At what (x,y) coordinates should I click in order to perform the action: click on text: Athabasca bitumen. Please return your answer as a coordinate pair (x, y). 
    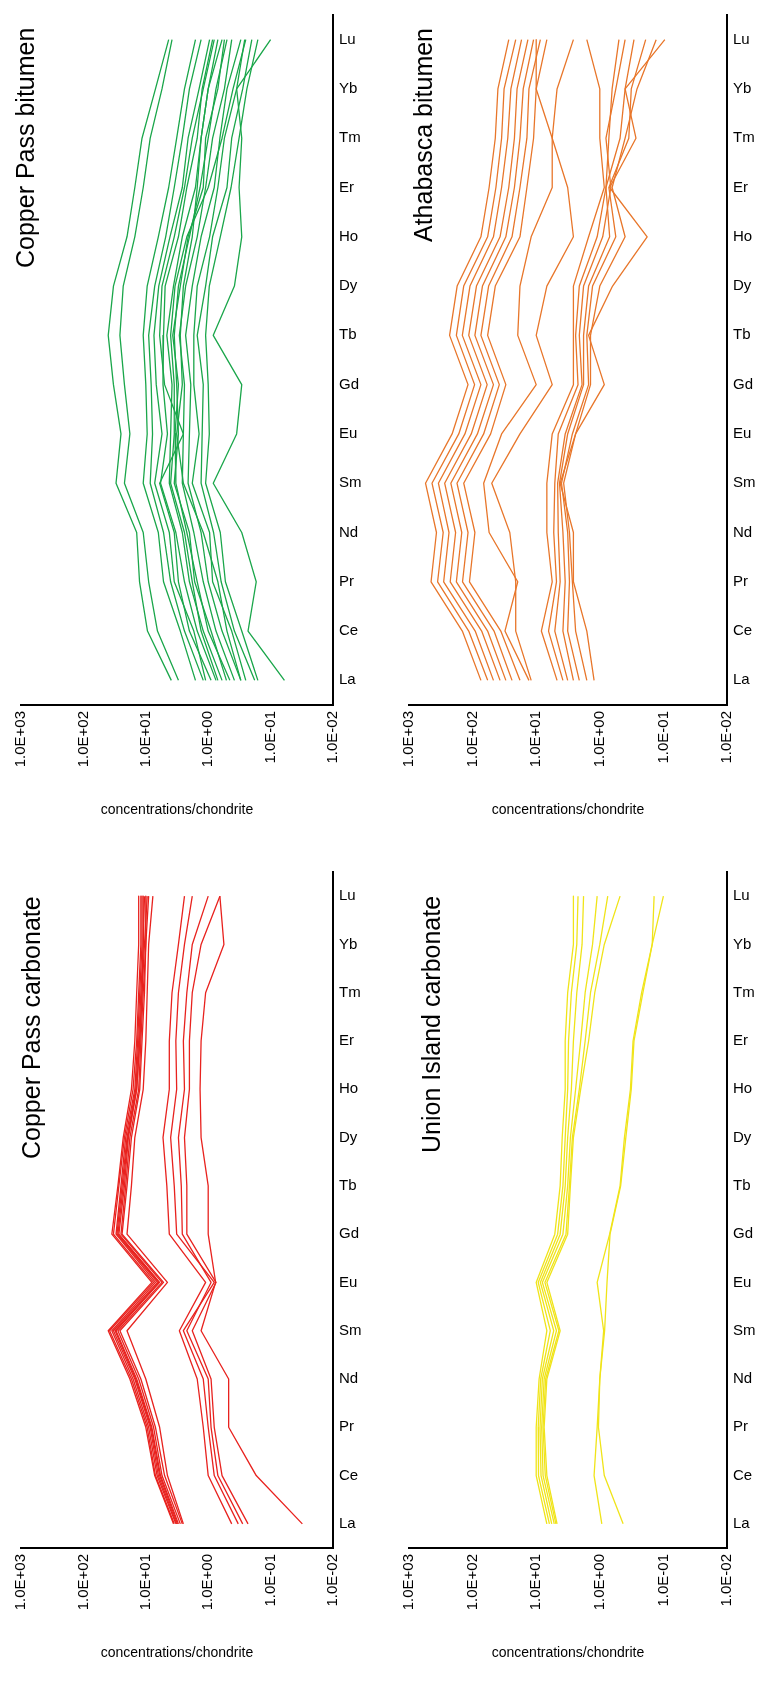
    Looking at the image, I should click on (422, 134).